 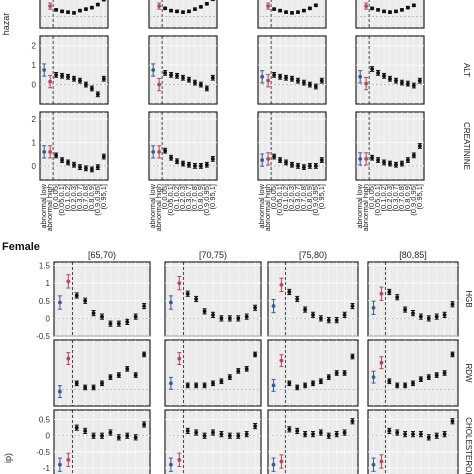 What do you see at coordinates (212, 196) in the screenshot?
I see `x-tick-label: (0.95,1]` at bounding box center [212, 196].